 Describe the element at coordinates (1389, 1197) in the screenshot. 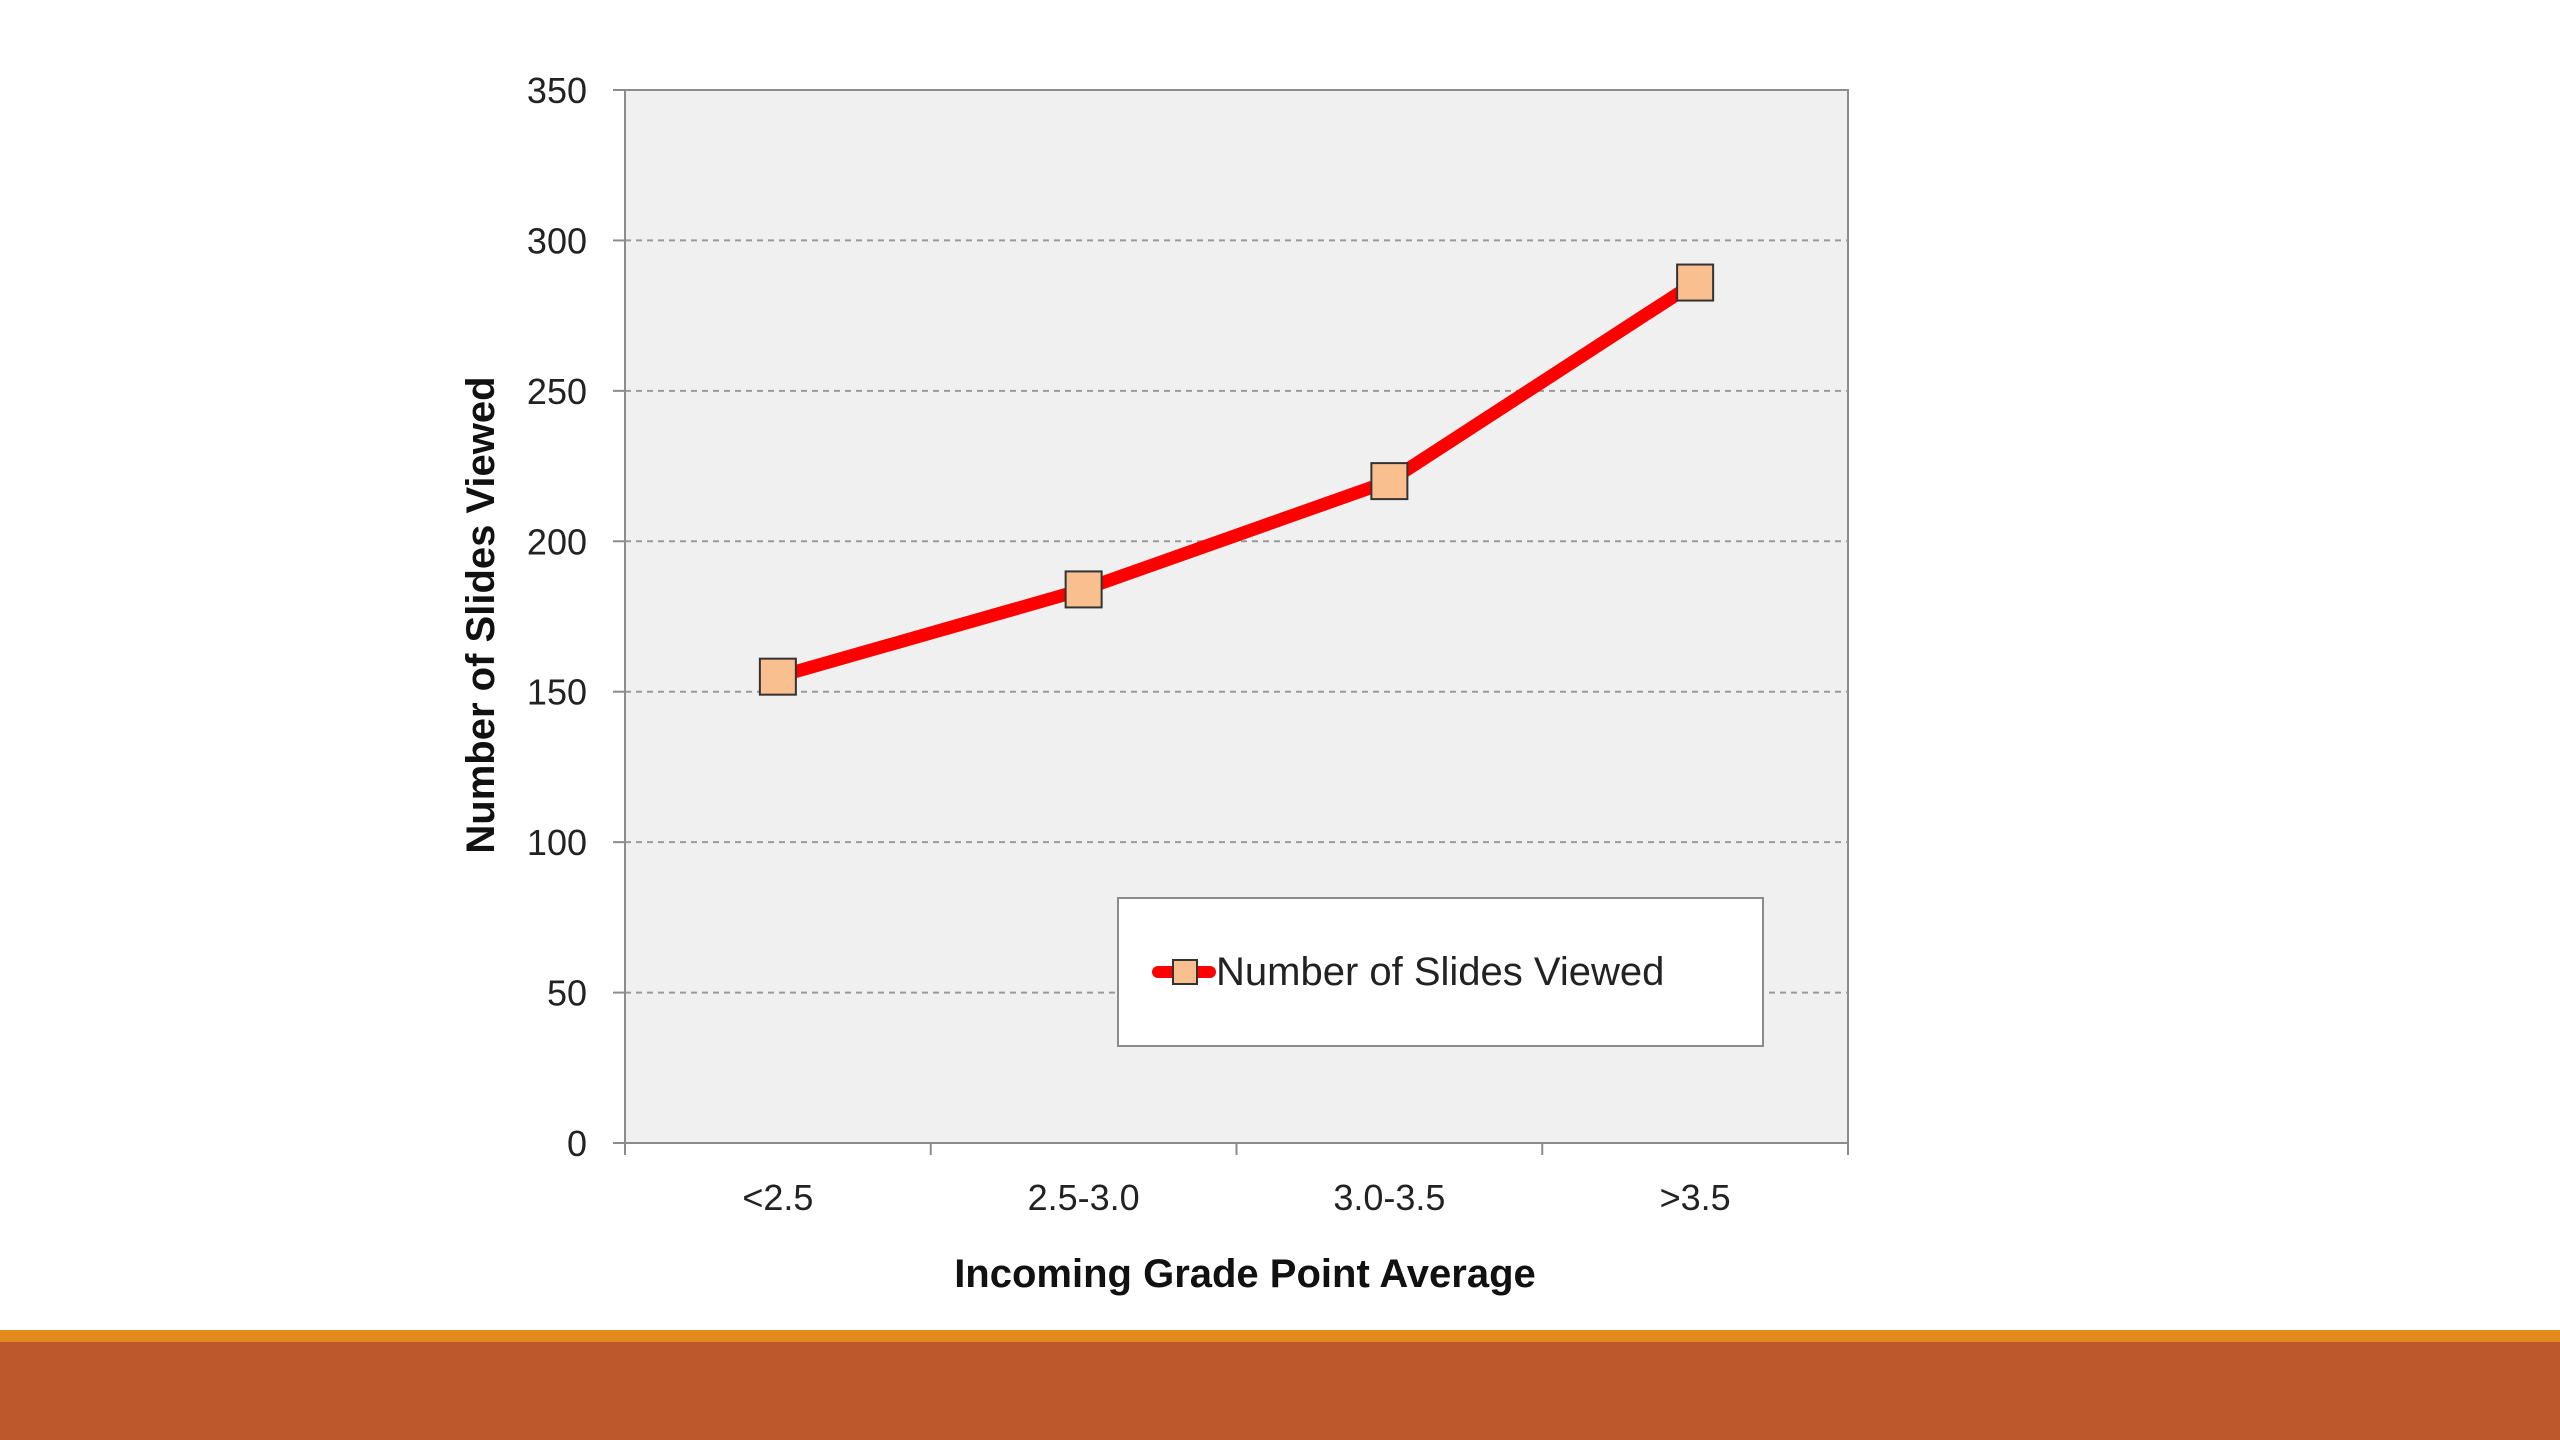

I see `x-tick-label: 3.0-3.5` at that location.